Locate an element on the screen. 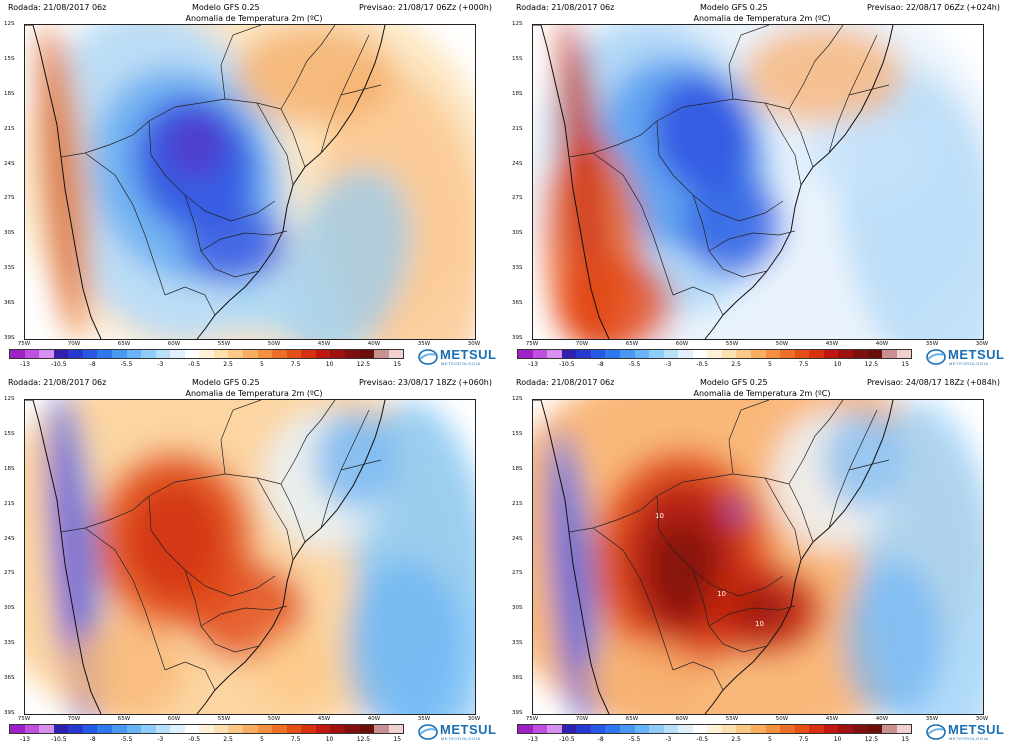 This screenshot has width=1024, height=750. logo-subtitle: METEOROLOGIA is located at coordinates (969, 738).